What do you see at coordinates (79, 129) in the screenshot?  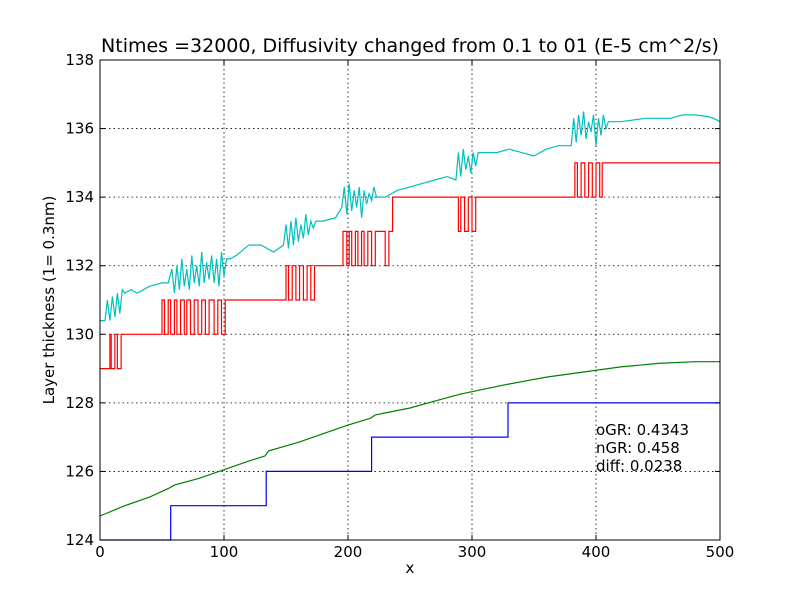 I see `y-tick-label: 136` at bounding box center [79, 129].